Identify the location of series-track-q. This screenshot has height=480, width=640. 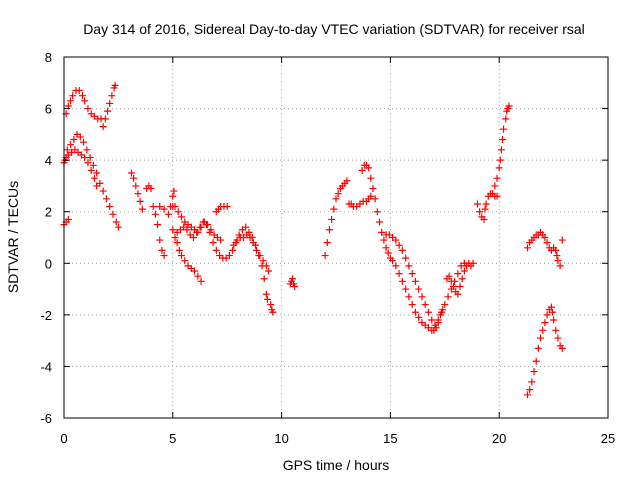
(487, 206).